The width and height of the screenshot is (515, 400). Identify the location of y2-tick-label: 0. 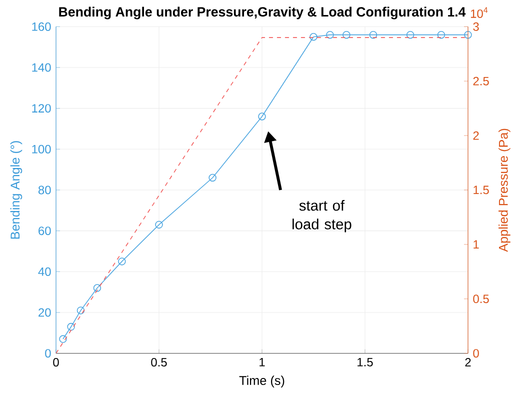
(476, 353).